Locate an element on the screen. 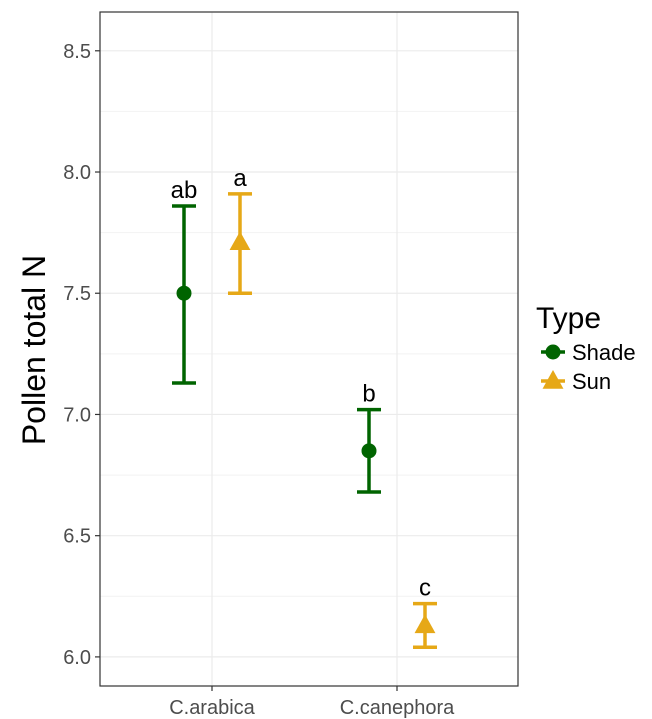 This screenshot has height=719, width=652. legend-title: Type is located at coordinates (568, 318).